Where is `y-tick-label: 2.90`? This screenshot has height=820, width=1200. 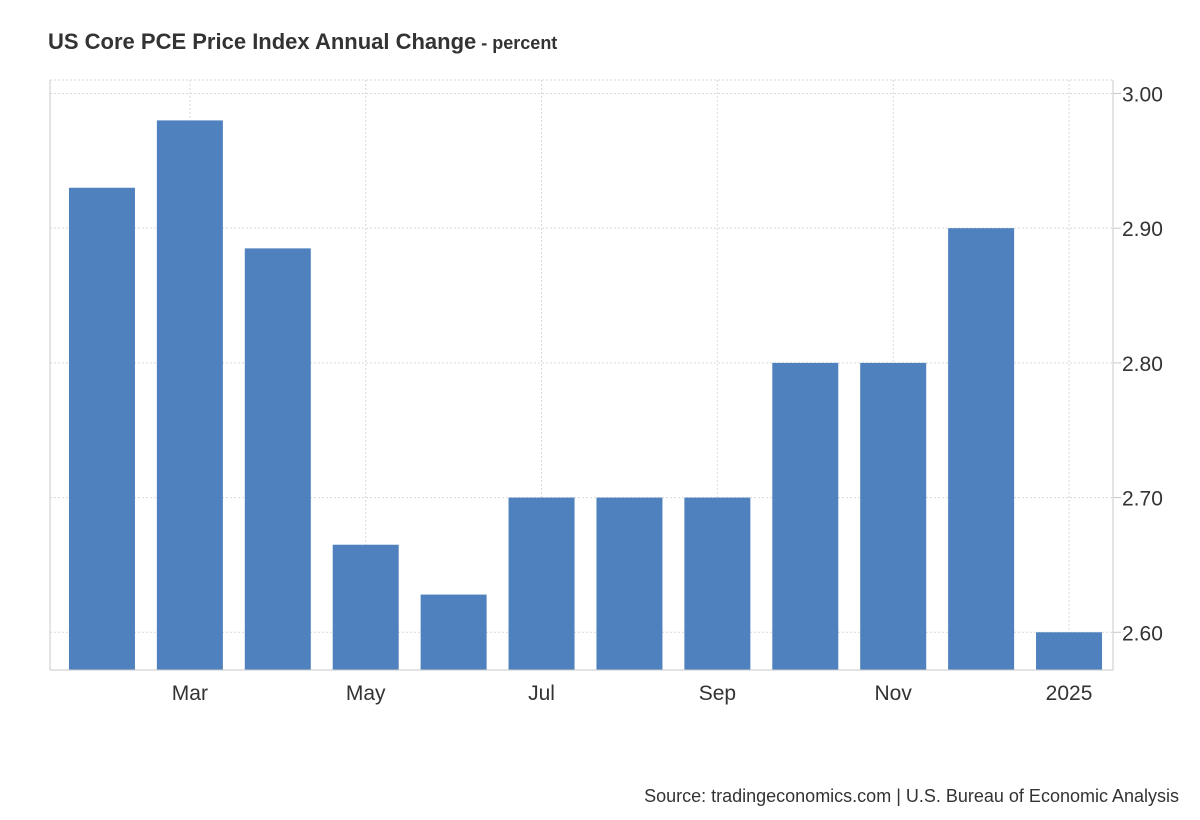
y-tick-label: 2.90 is located at coordinates (1142, 229).